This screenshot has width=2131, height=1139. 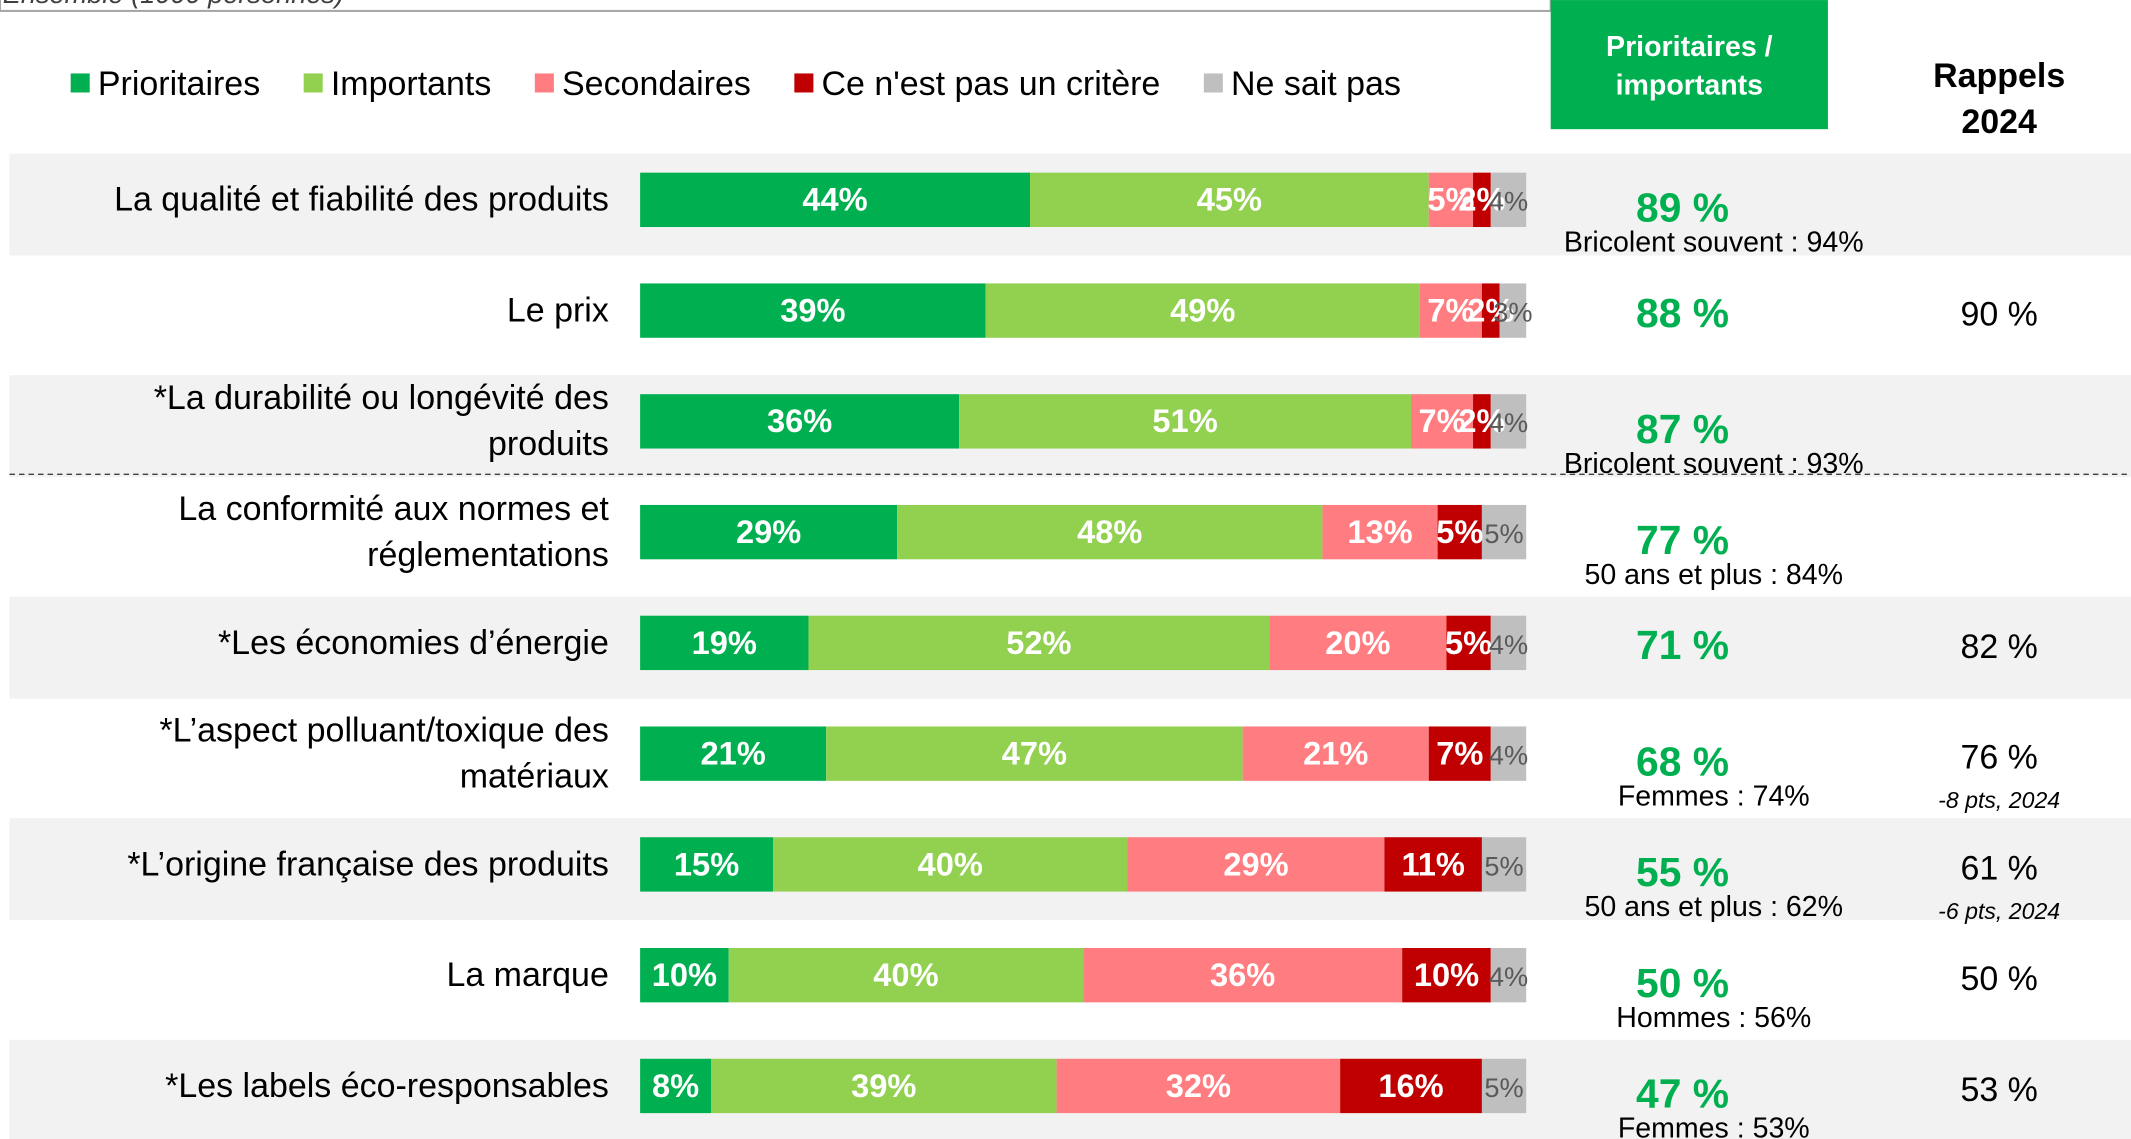 What do you see at coordinates (413, 643) in the screenshot?
I see `category-label: *Les économies d’énergie` at bounding box center [413, 643].